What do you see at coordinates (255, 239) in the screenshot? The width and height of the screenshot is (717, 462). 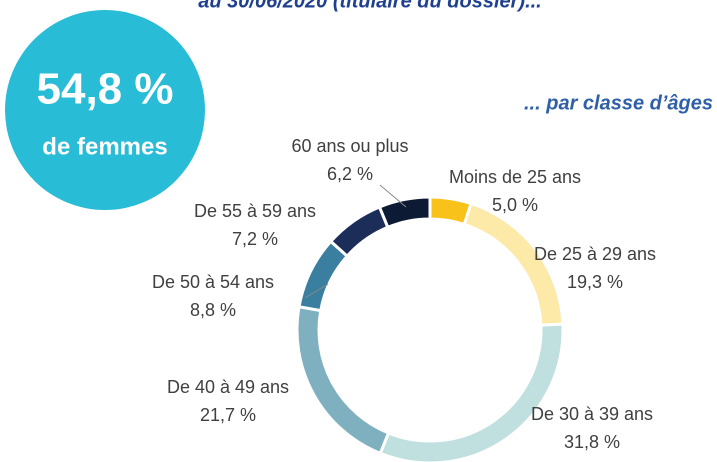 I see `value-label: 7,2 %` at bounding box center [255, 239].